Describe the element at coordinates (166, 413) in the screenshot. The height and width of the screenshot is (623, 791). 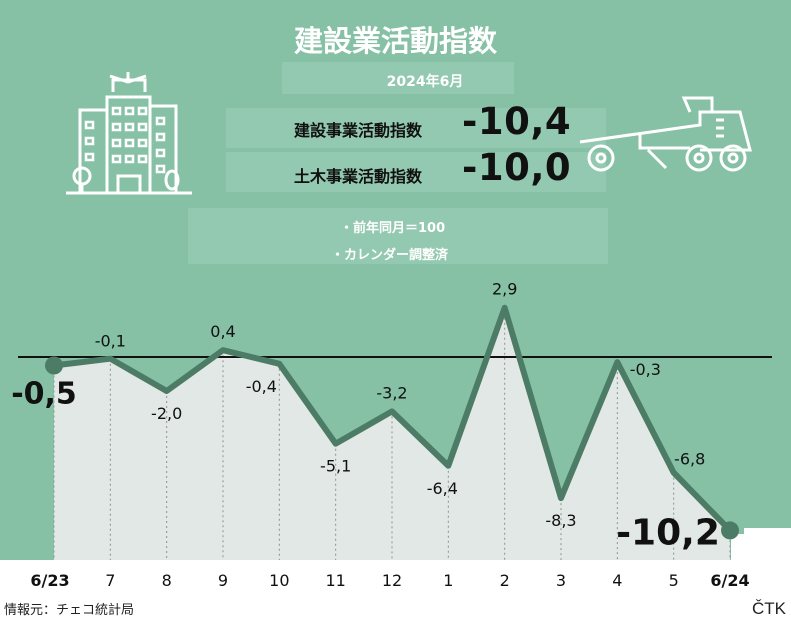
I see `data-label: -2,0` at that location.